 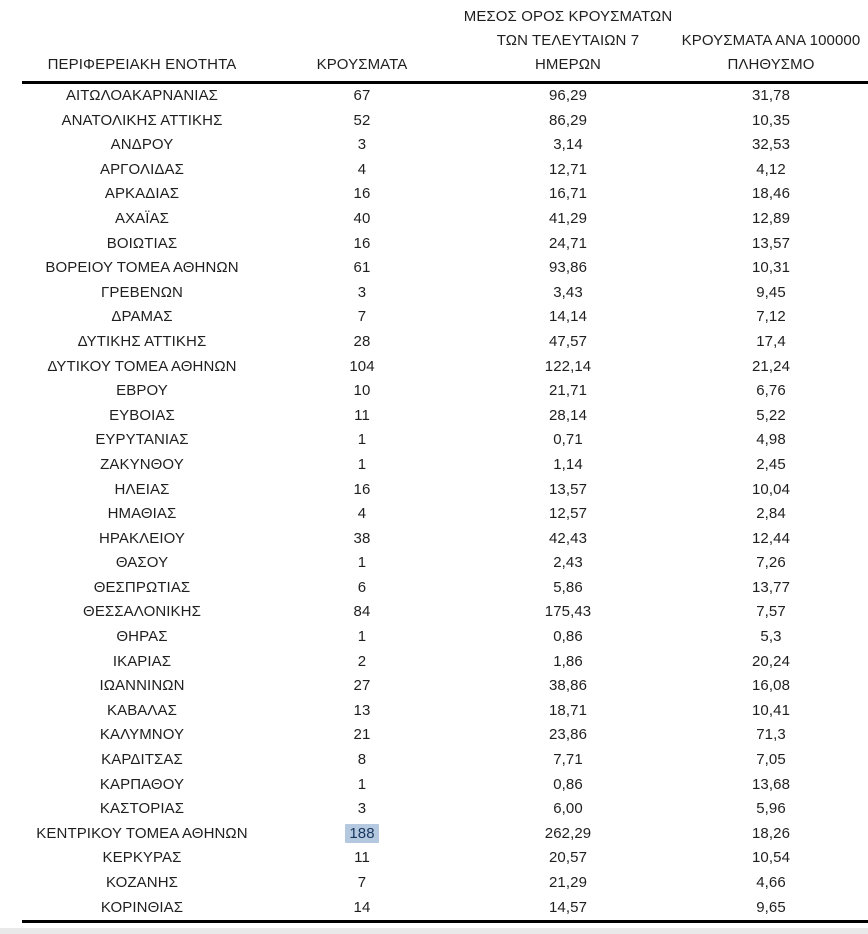 What do you see at coordinates (771, 317) in the screenshot?
I see `per100k-cell: 7,12` at bounding box center [771, 317].